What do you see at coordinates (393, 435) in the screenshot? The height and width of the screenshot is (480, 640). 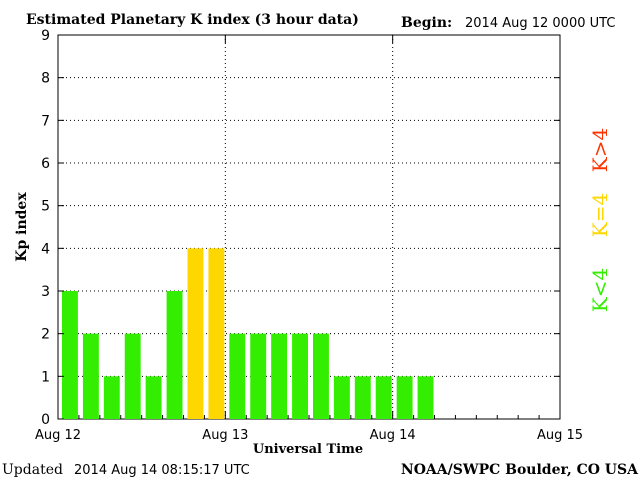 I see `x-tick-label: Aug 14` at bounding box center [393, 435].